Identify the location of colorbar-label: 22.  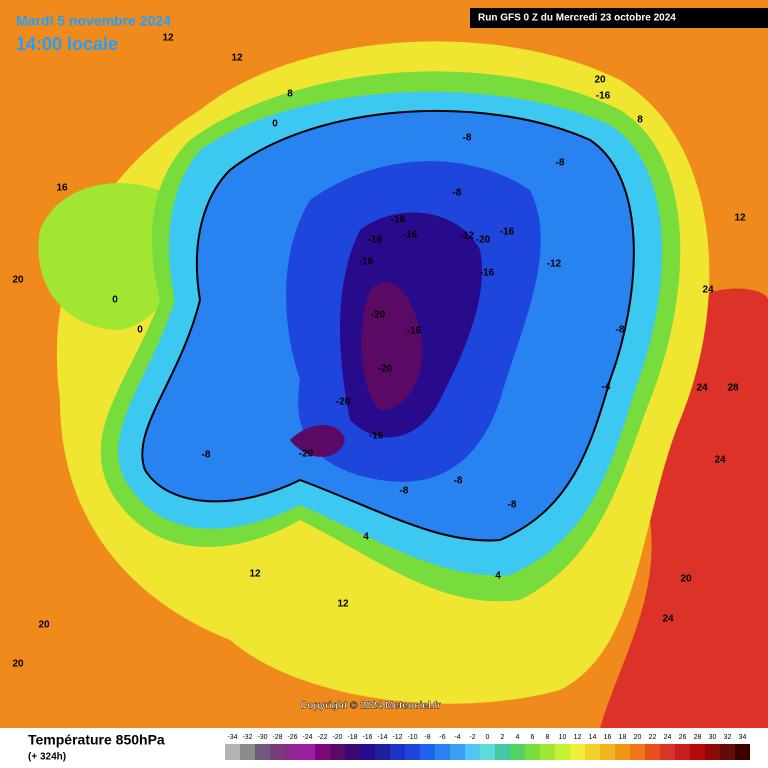
(653, 737).